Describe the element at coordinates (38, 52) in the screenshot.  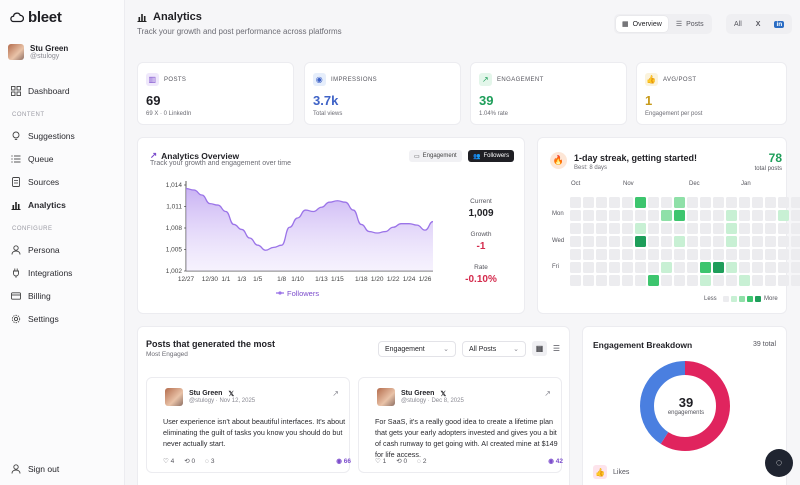
I see `user-profile: Stu Green @stulogy` at that location.